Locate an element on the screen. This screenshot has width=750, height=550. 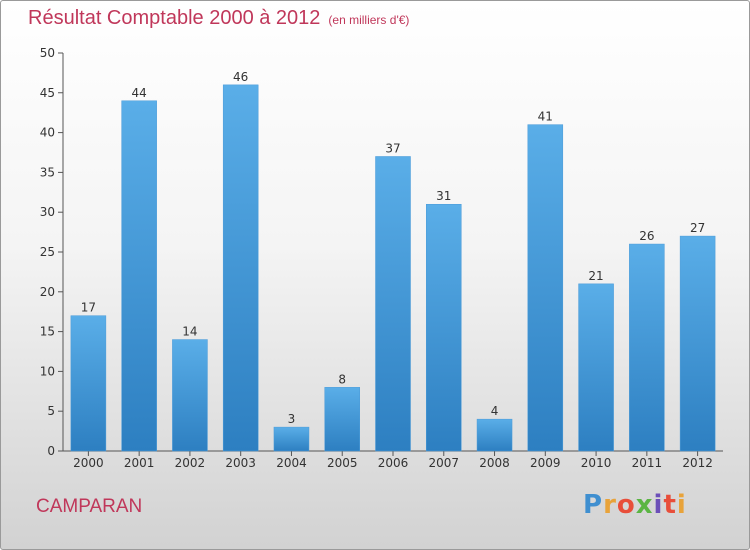
x-tick-label: 2007 is located at coordinates (443, 463).